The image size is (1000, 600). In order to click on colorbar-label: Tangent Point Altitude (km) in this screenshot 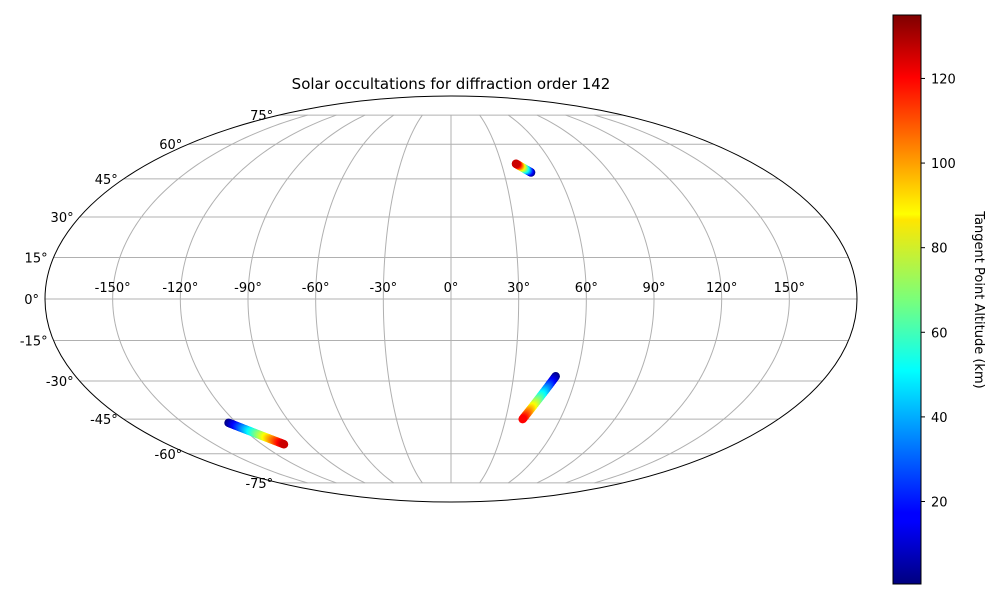, I will do `click(978, 299)`.